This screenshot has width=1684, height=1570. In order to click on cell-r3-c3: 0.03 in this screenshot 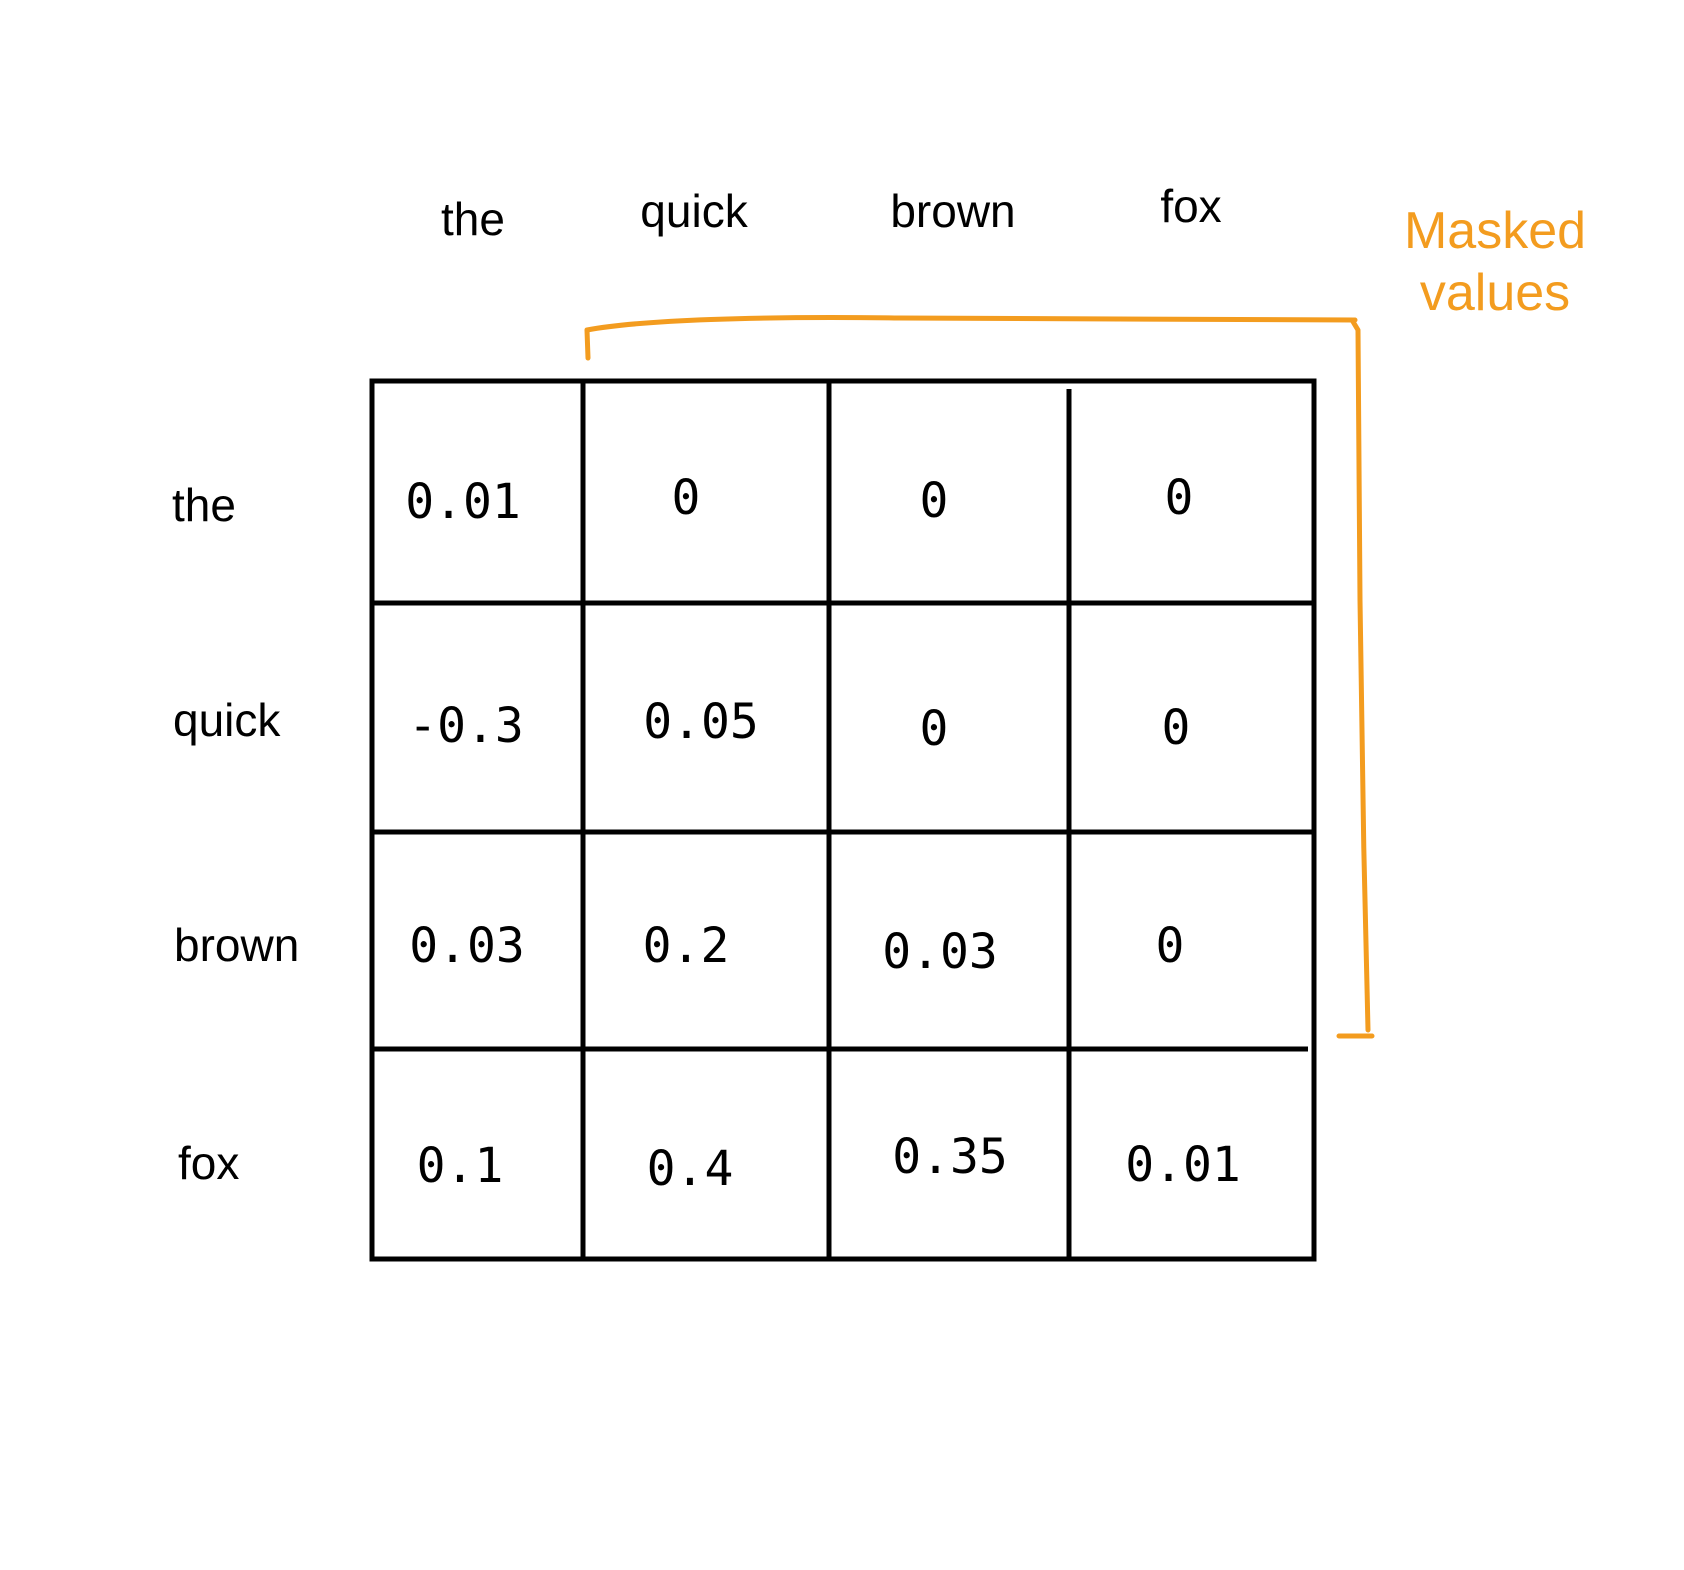, I will do `click(940, 952)`.